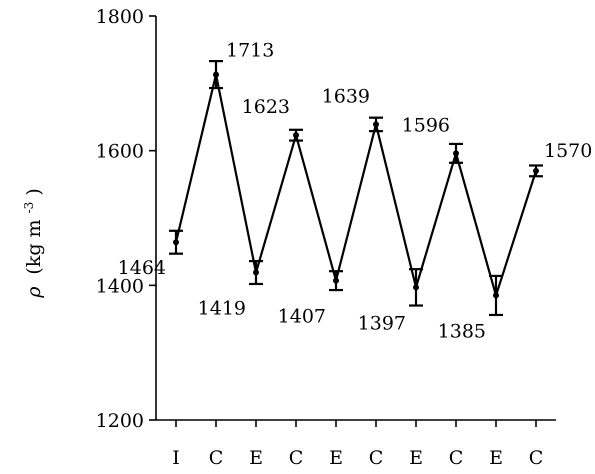 The image size is (595, 474). What do you see at coordinates (266, 107) in the screenshot?
I see `data-label: 1623` at bounding box center [266, 107].